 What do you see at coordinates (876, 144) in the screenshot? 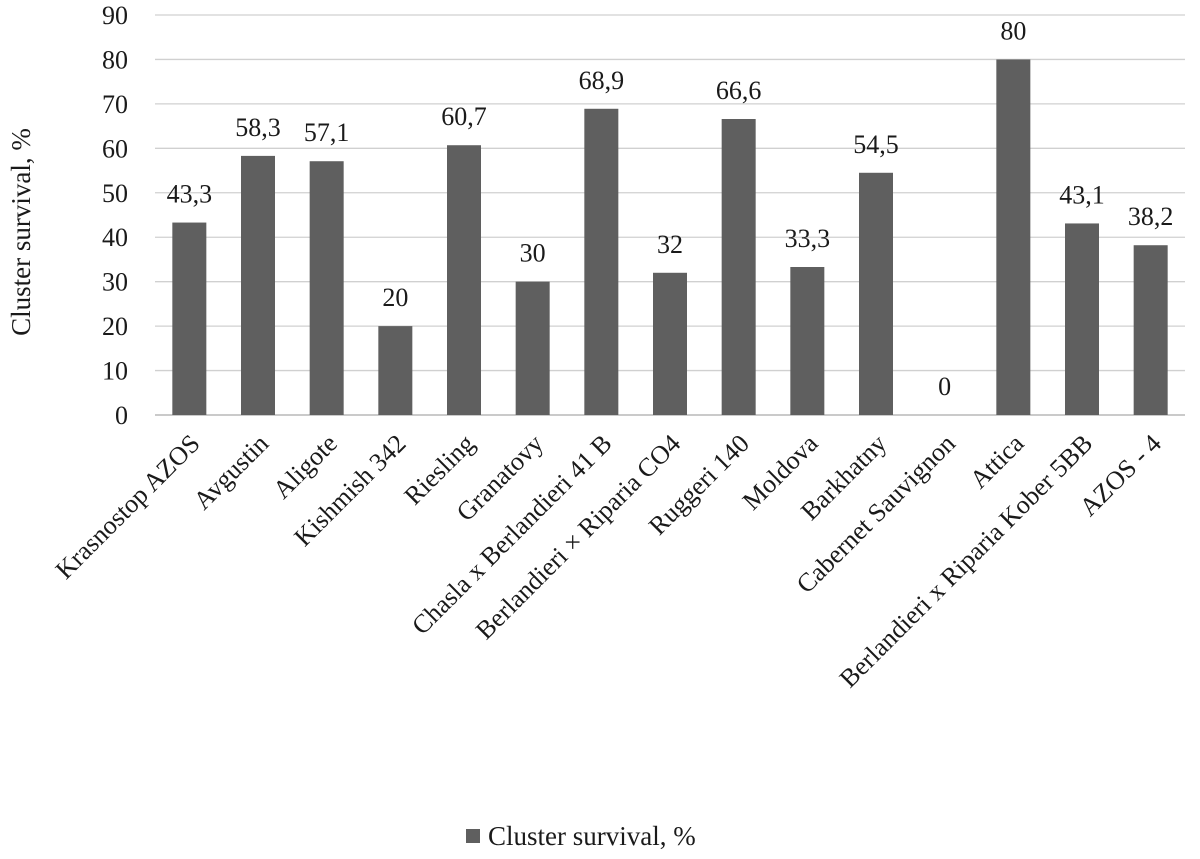
I see `data-label: 54,5` at bounding box center [876, 144].